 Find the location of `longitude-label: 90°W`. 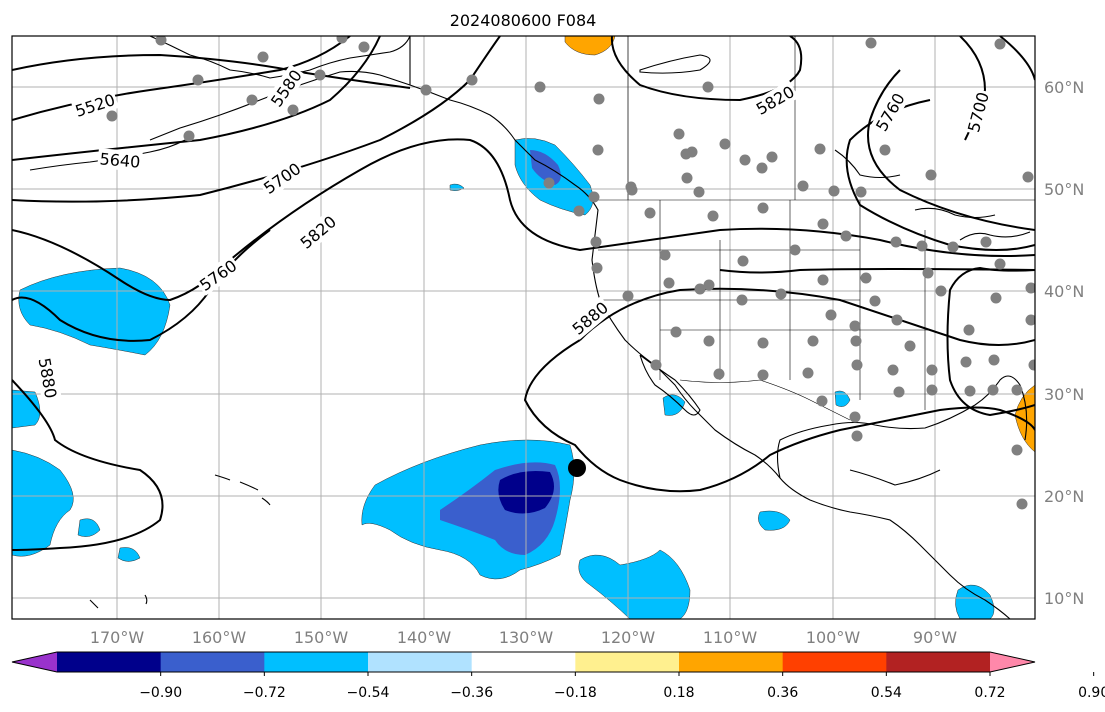

longitude-label: 90°W is located at coordinates (935, 637).